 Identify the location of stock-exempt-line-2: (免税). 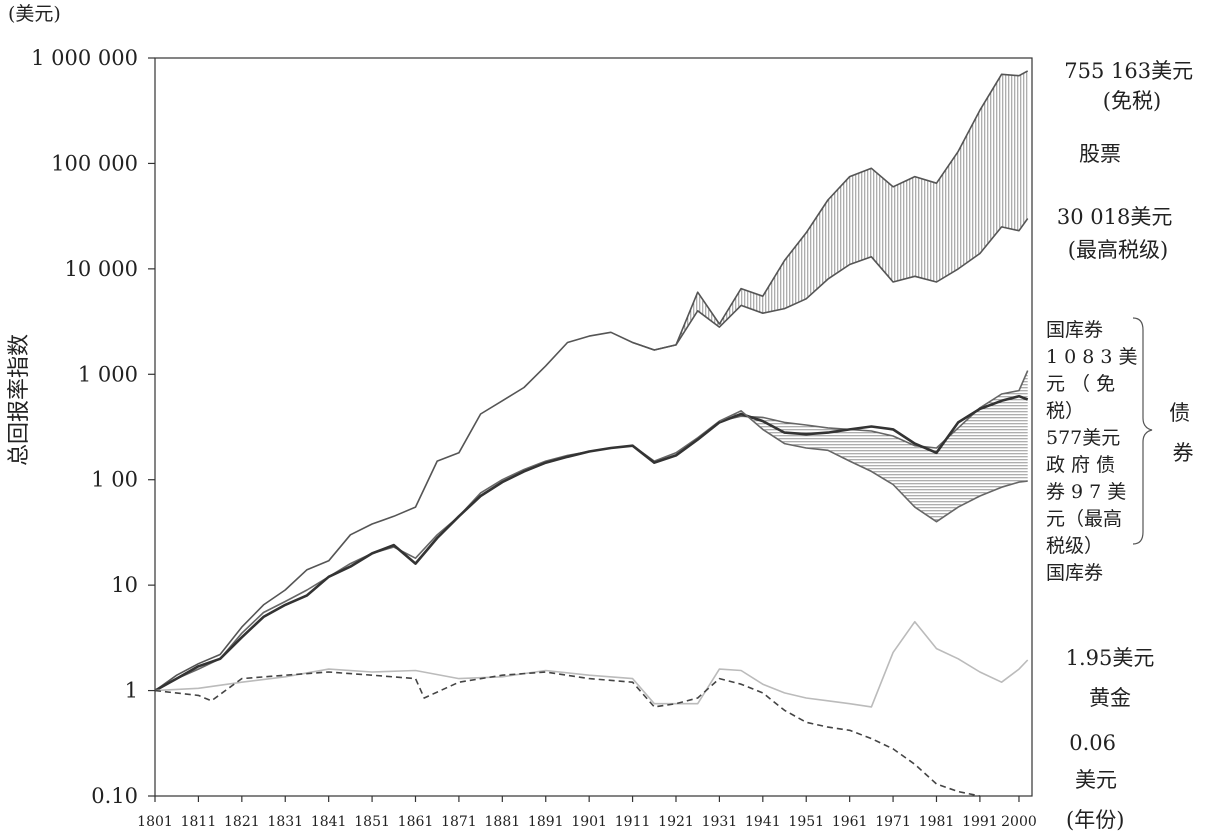
(1132, 101).